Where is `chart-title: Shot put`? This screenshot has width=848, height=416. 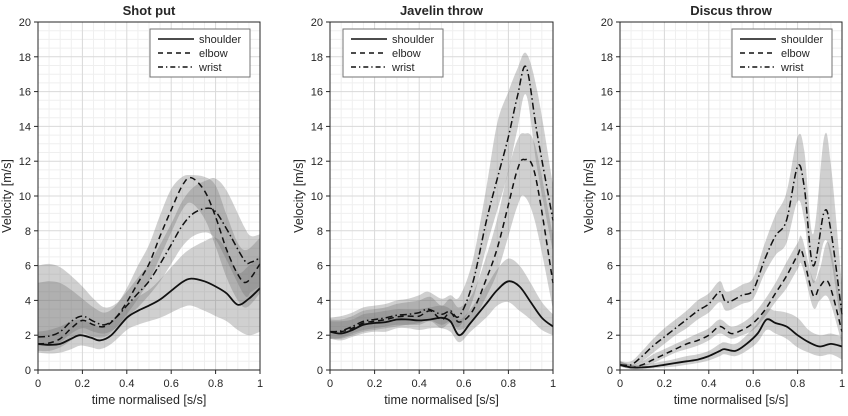
chart-title: Shot put is located at coordinates (149, 10).